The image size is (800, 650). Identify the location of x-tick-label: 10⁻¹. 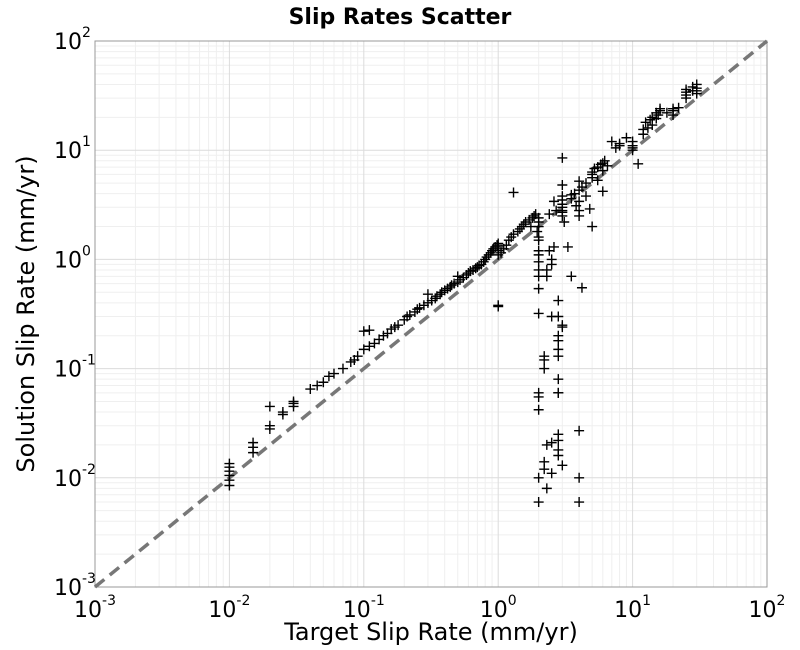
(364, 608).